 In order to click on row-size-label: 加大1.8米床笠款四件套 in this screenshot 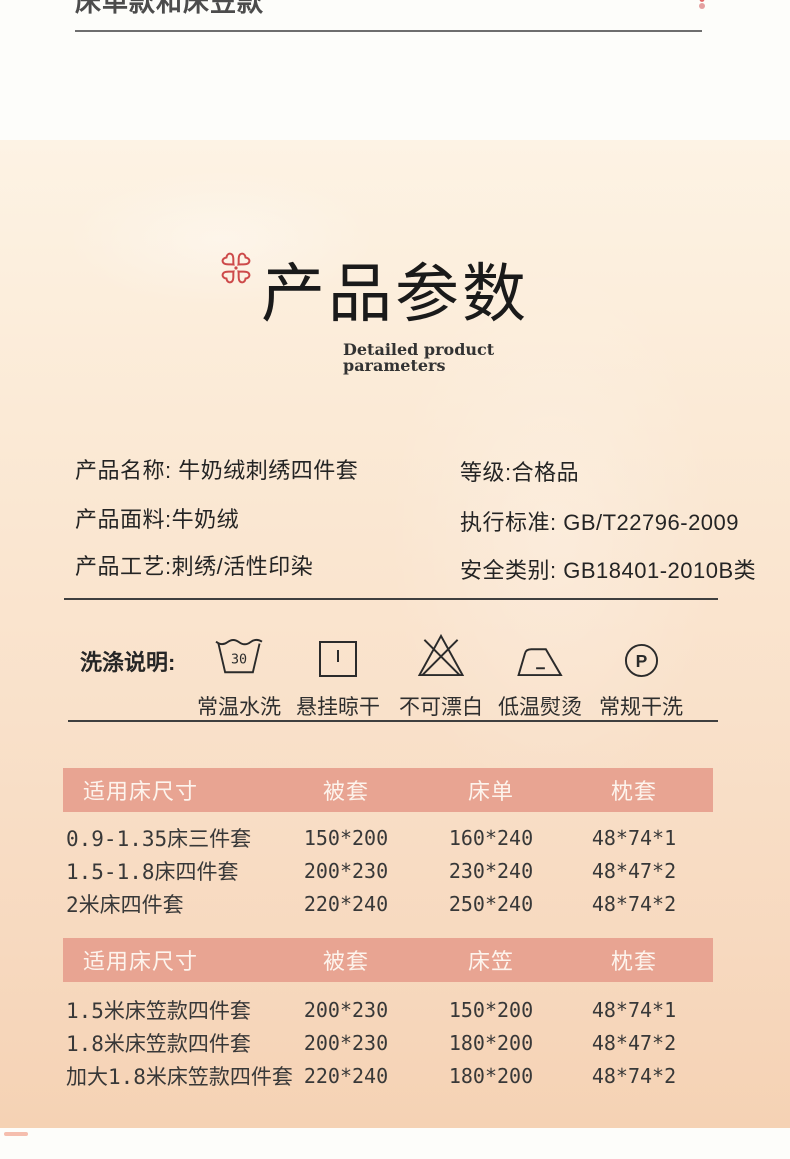, I will do `click(179, 1076)`.